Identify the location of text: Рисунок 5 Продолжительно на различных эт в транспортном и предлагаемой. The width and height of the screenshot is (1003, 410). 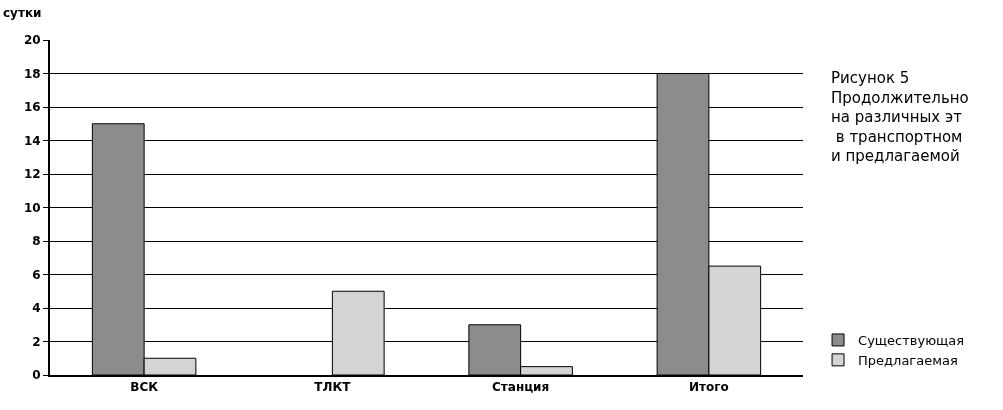
(900, 117).